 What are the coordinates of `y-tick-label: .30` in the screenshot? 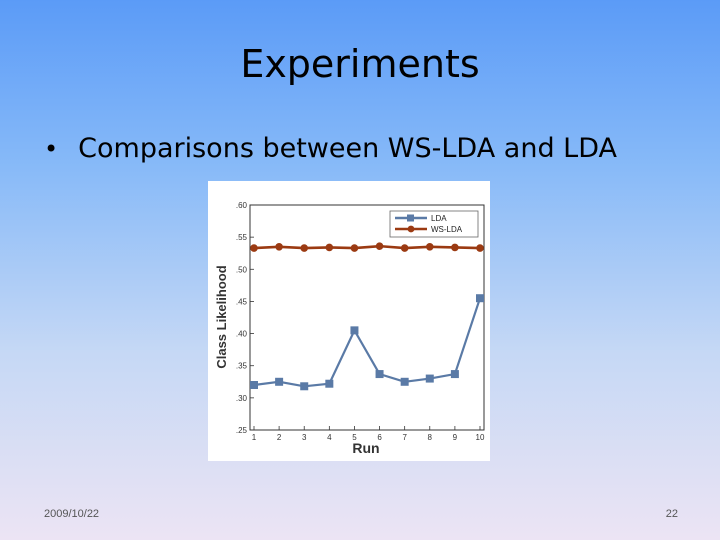 It's located at (242, 398).